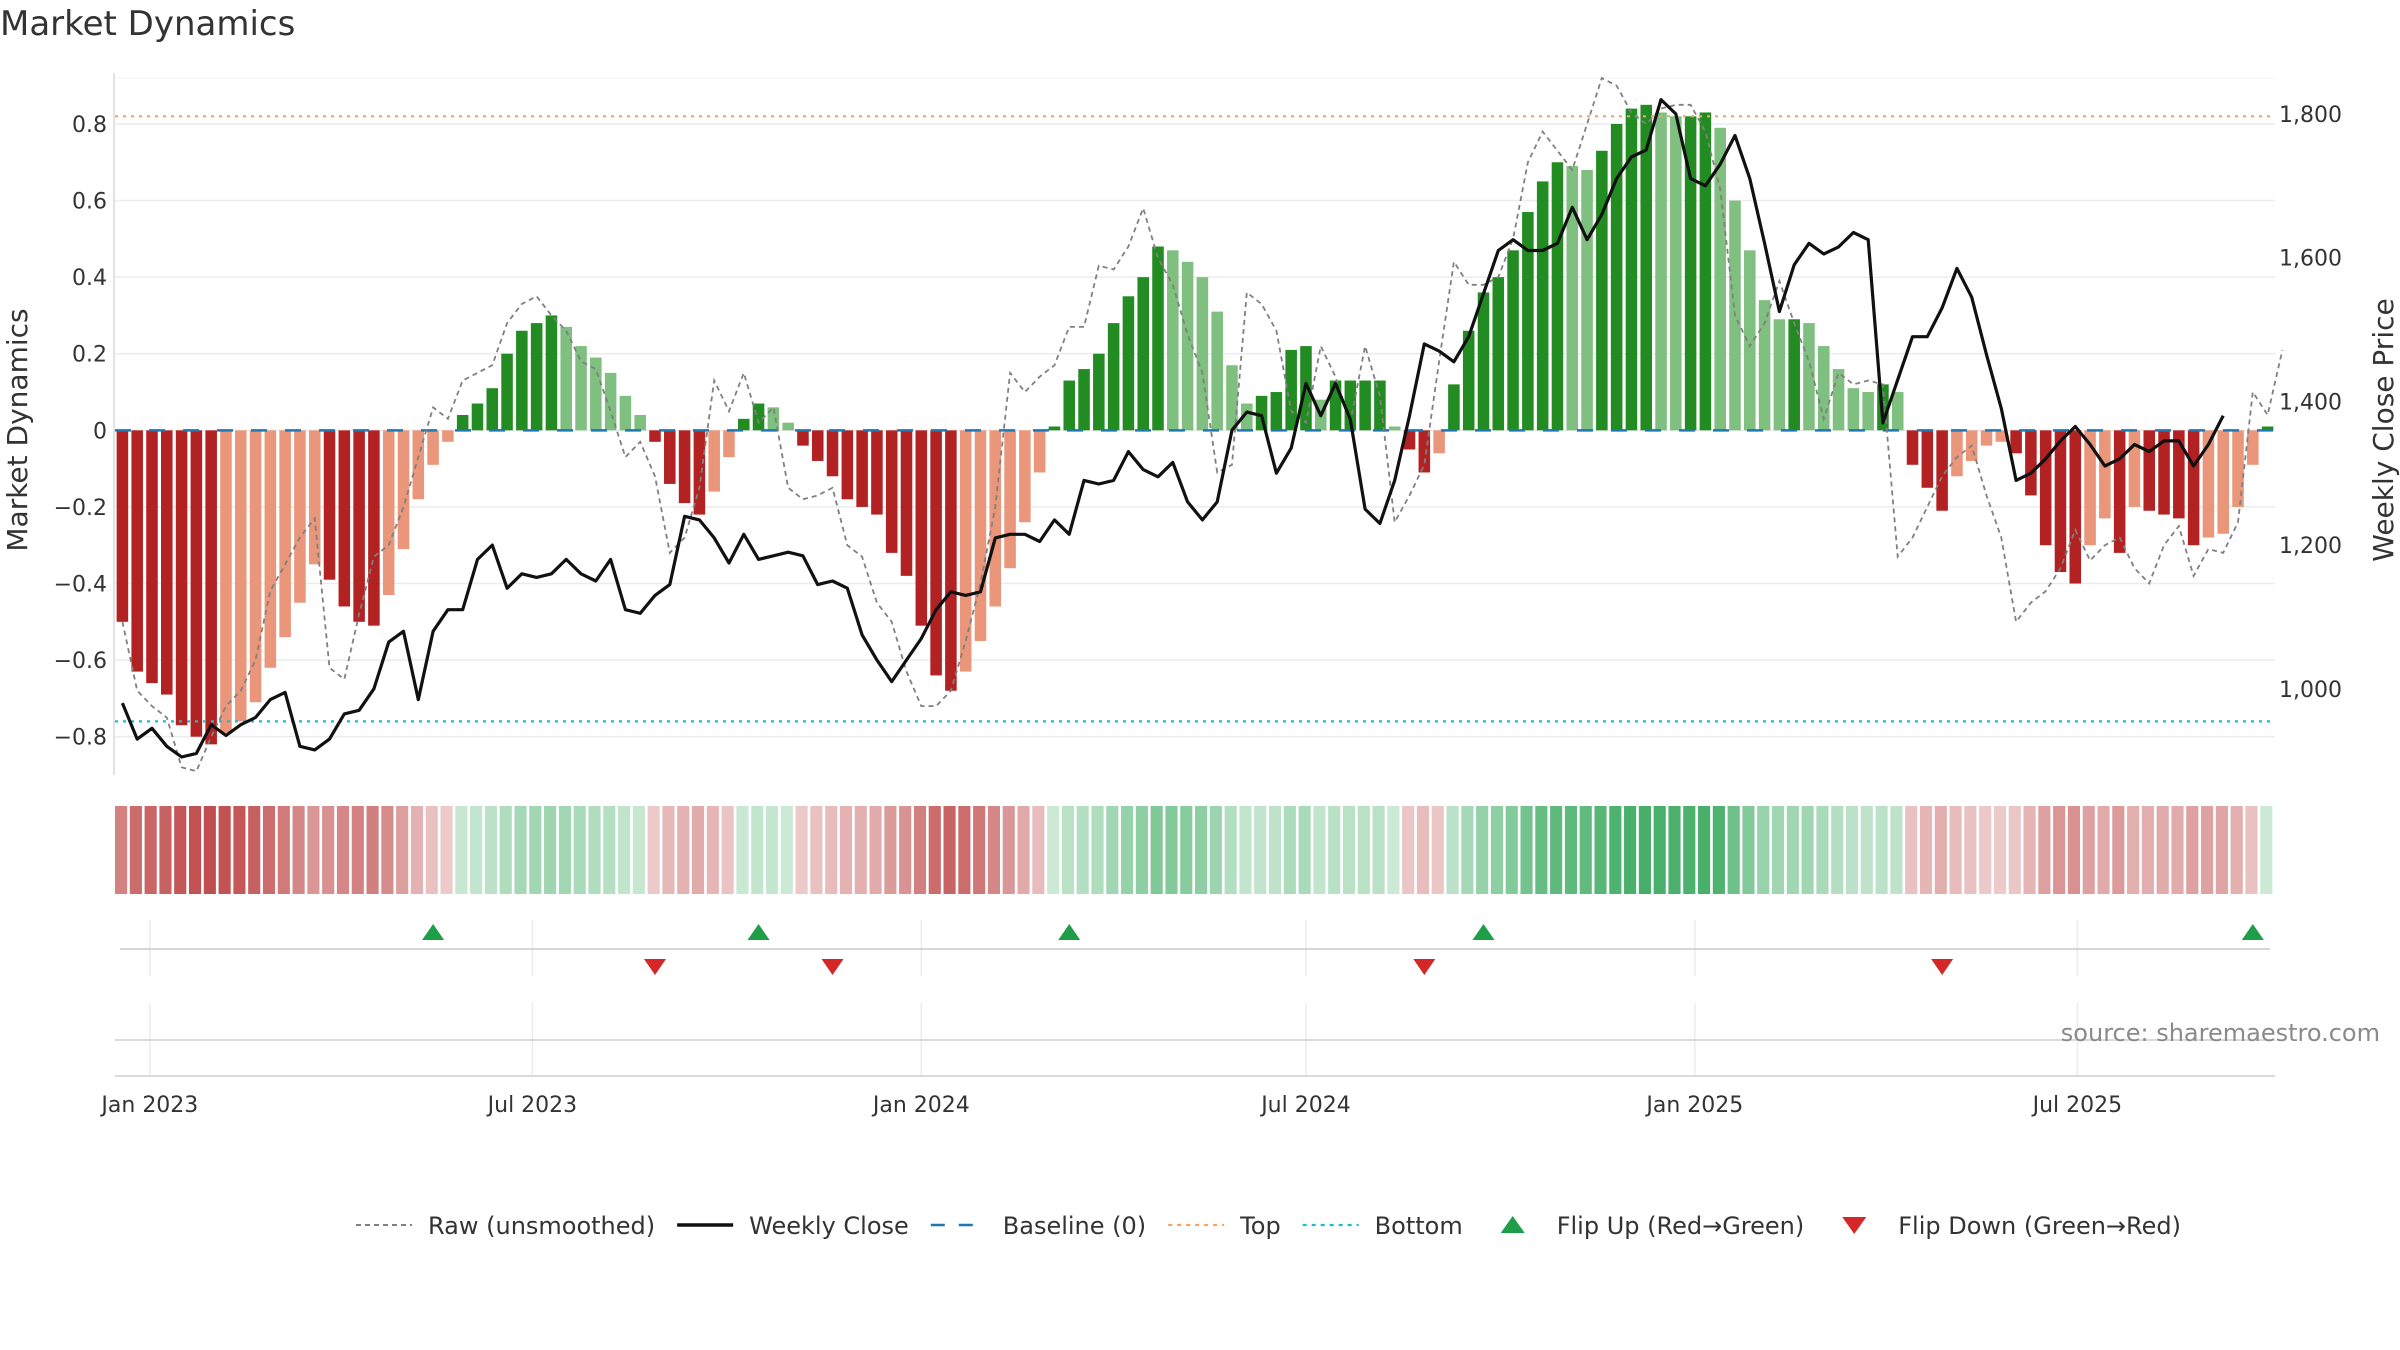 The height and width of the screenshot is (1350, 2400). I want to click on legend-label: Raw (unsmoothed), so click(541, 1226).